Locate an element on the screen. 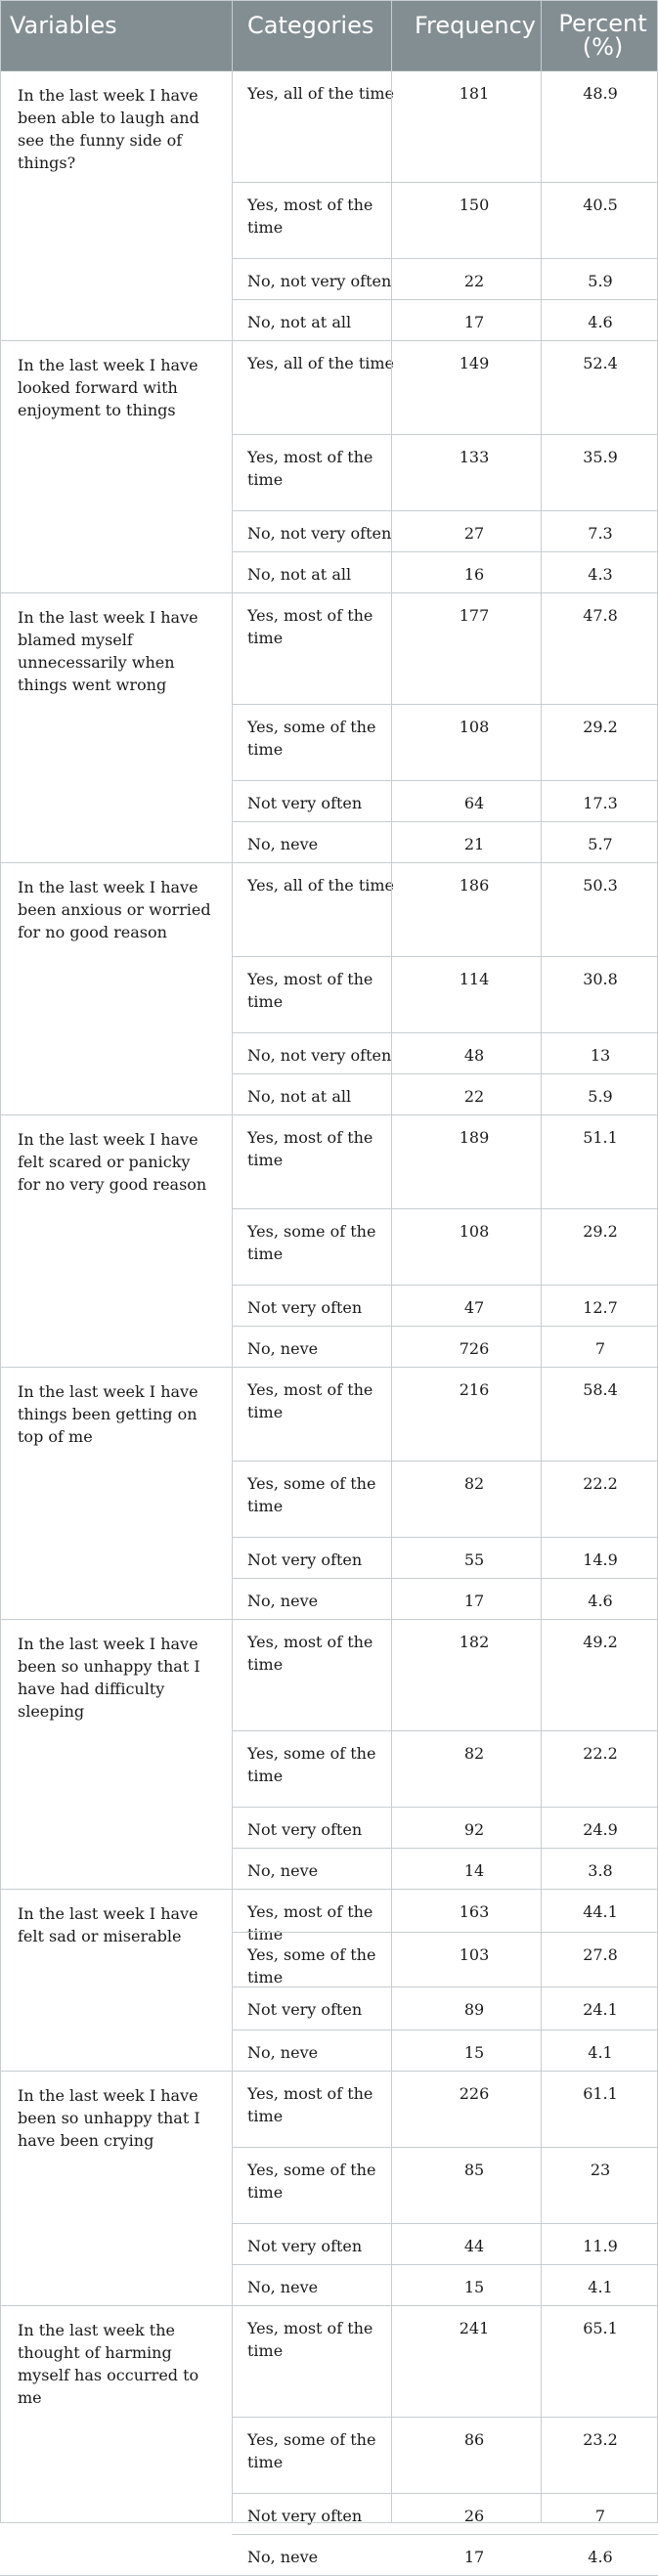 The image size is (658, 2576). percent-cell: 13 is located at coordinates (600, 1055).